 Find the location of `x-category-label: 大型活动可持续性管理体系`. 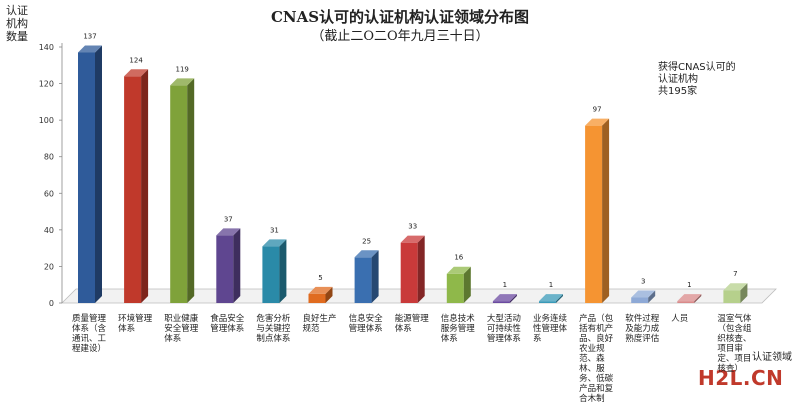

x-category-label: 大型活动可持续性管理体系 is located at coordinates (503, 329).